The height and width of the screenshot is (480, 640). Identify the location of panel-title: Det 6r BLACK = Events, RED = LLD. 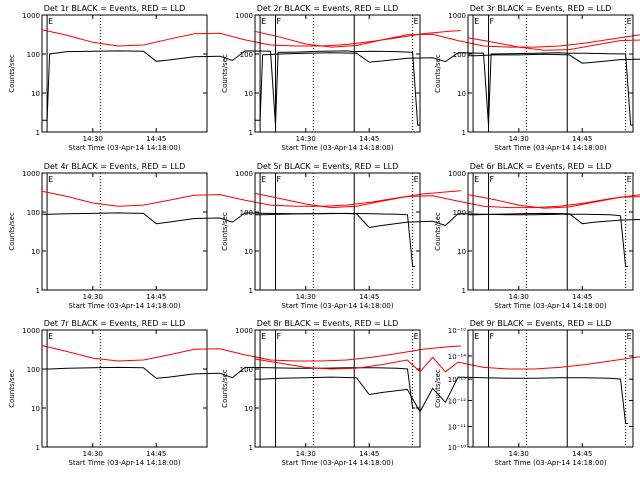
(541, 166).